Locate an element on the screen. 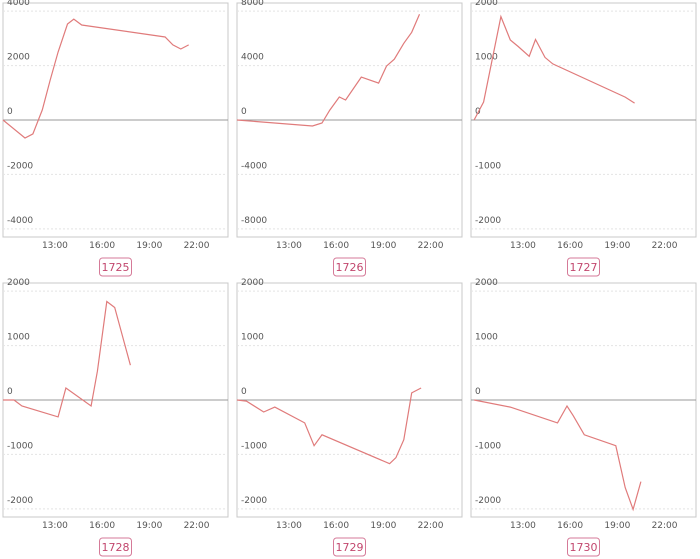 The width and height of the screenshot is (700, 559). y-tick-label: 8000 is located at coordinates (252, 4).